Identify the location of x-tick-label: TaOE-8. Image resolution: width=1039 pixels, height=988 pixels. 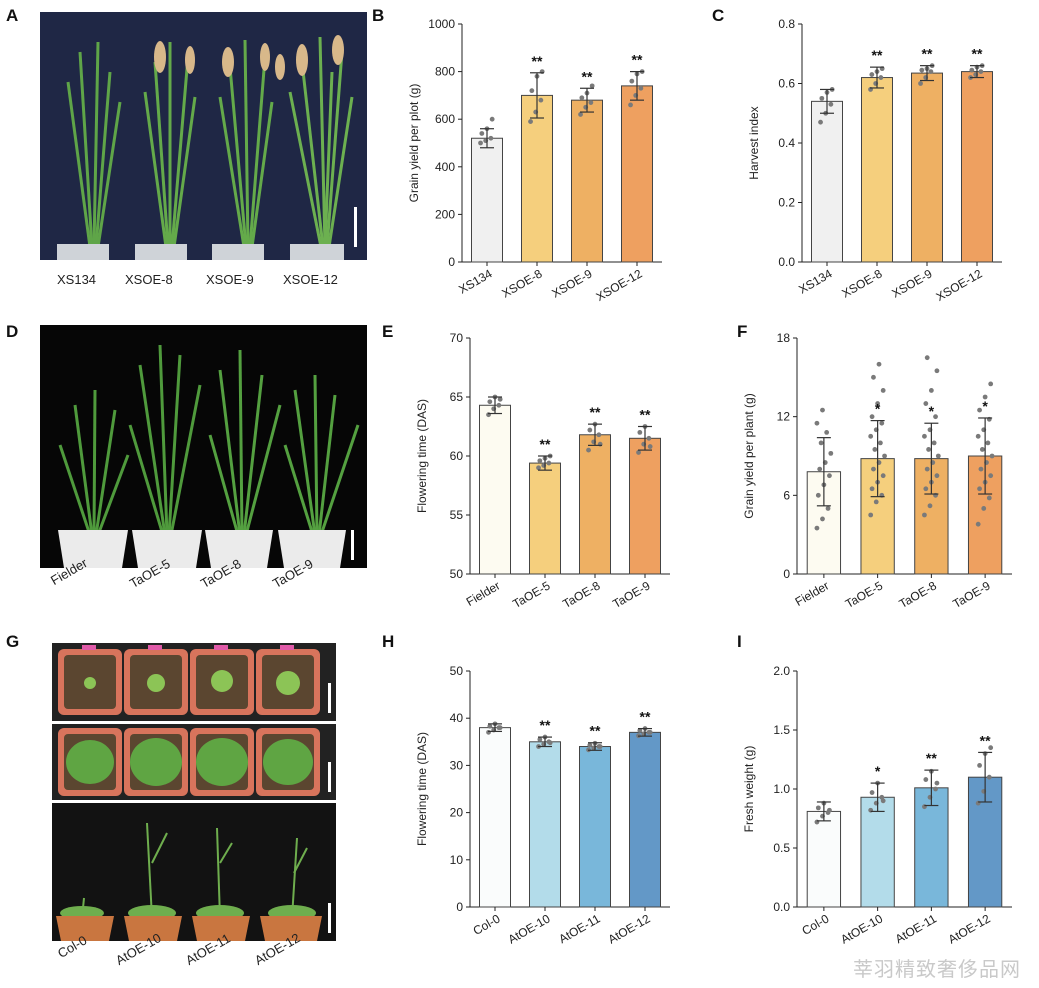
(918, 594).